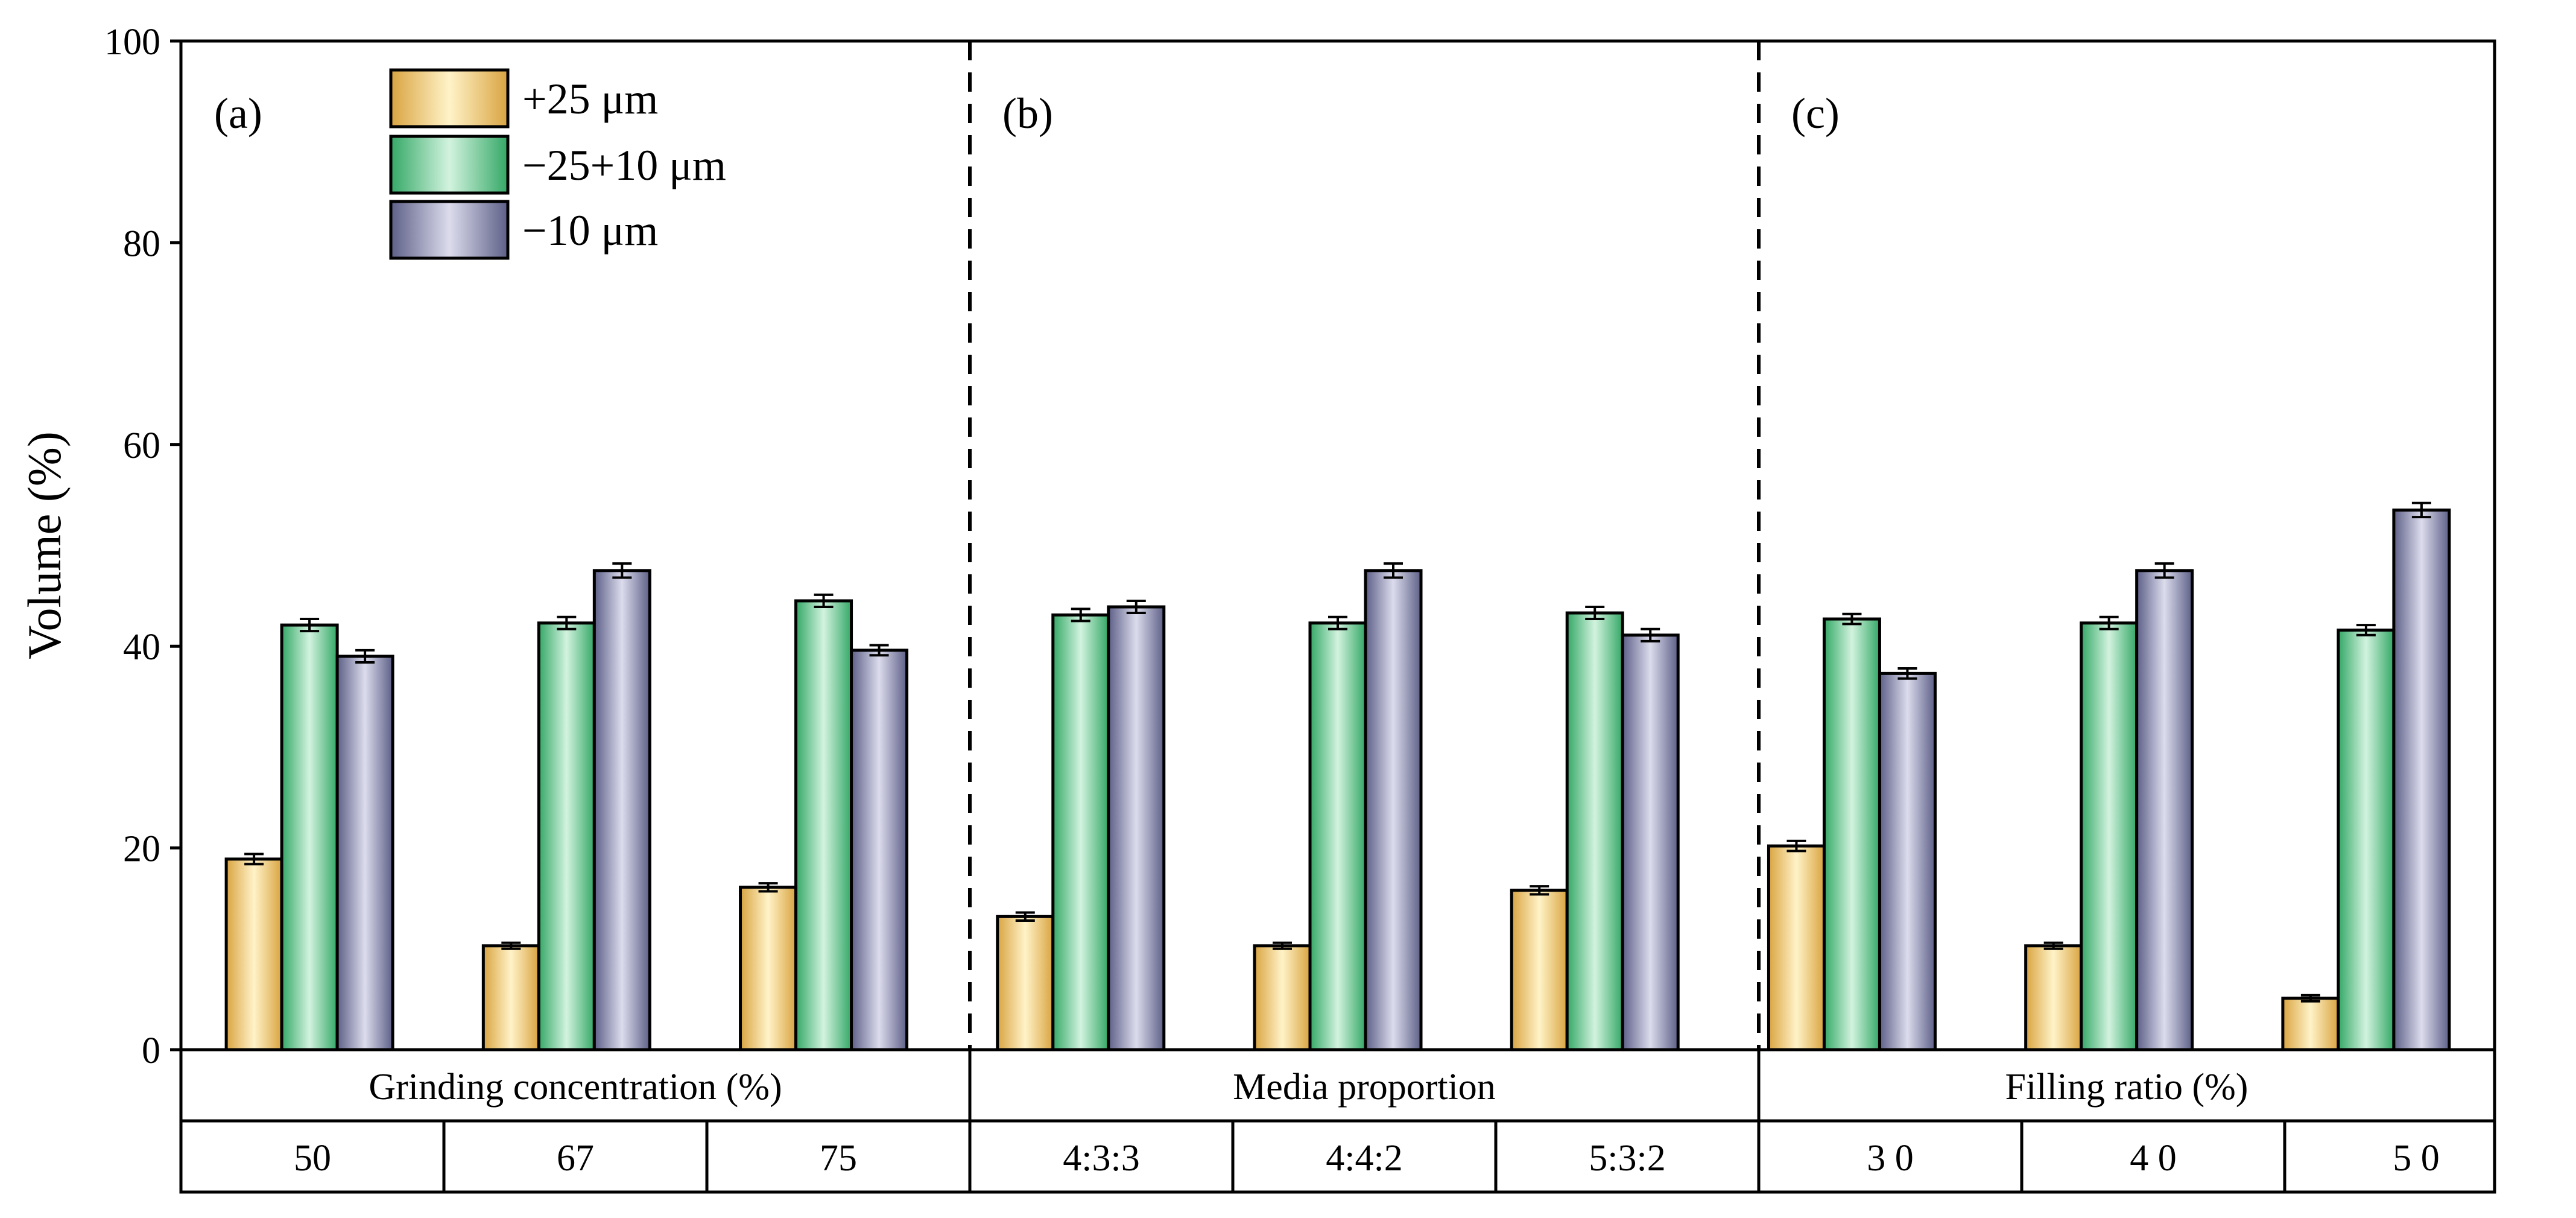  Describe the element at coordinates (1907, 673) in the screenshot. I see `error-bar-p2-c0-s2` at that location.